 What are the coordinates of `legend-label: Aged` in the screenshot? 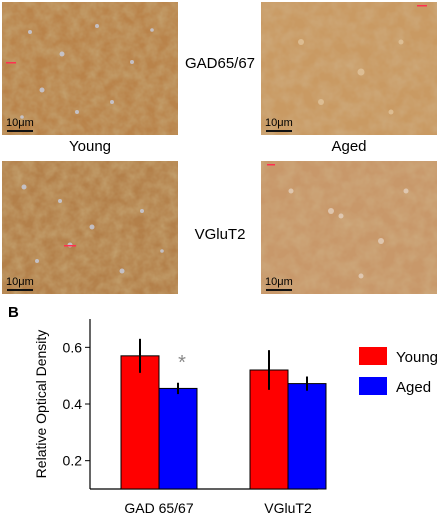 It's located at (413, 387).